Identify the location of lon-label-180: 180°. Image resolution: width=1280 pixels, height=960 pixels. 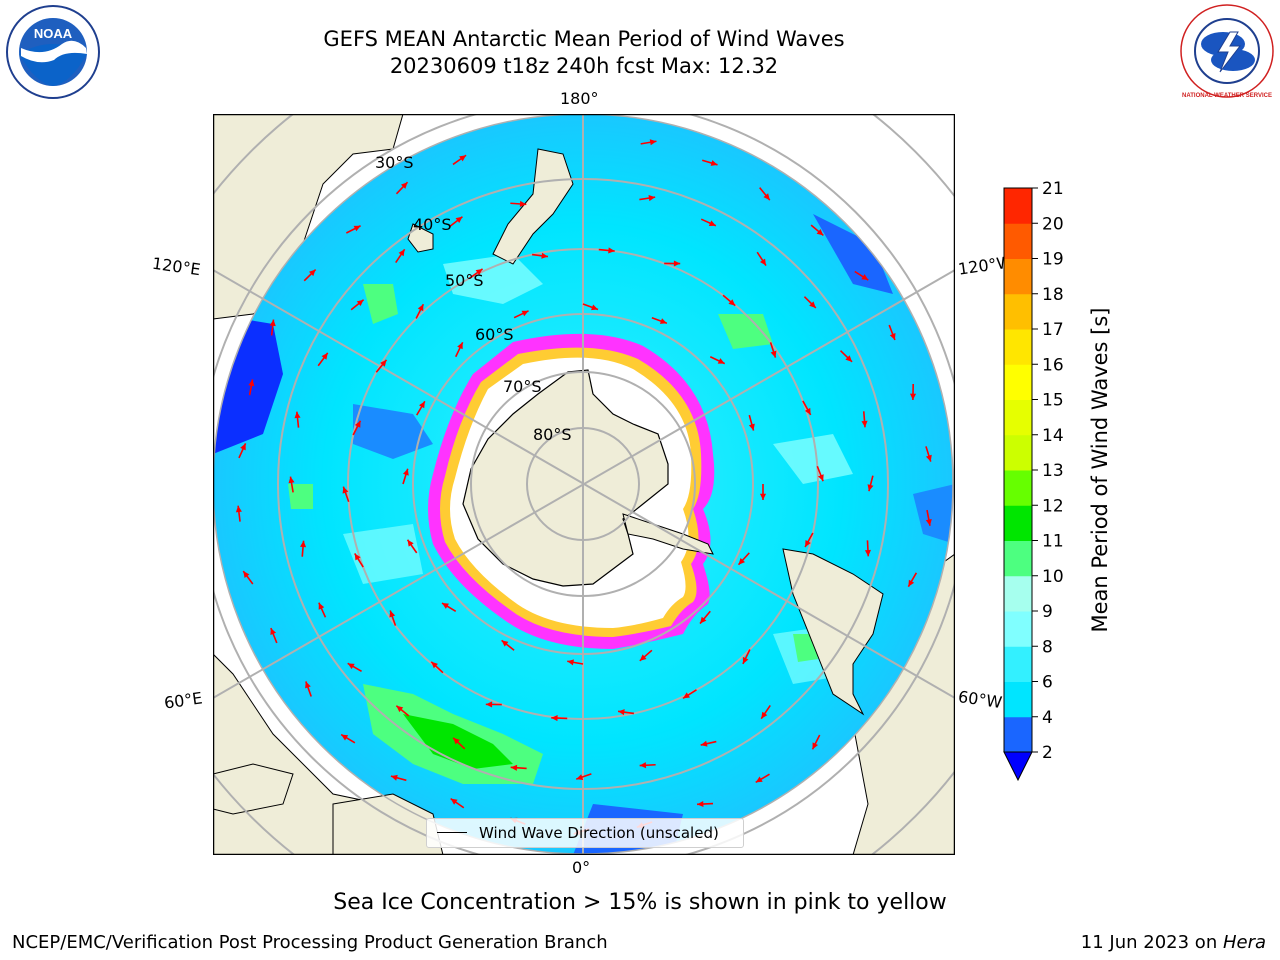
(579, 98).